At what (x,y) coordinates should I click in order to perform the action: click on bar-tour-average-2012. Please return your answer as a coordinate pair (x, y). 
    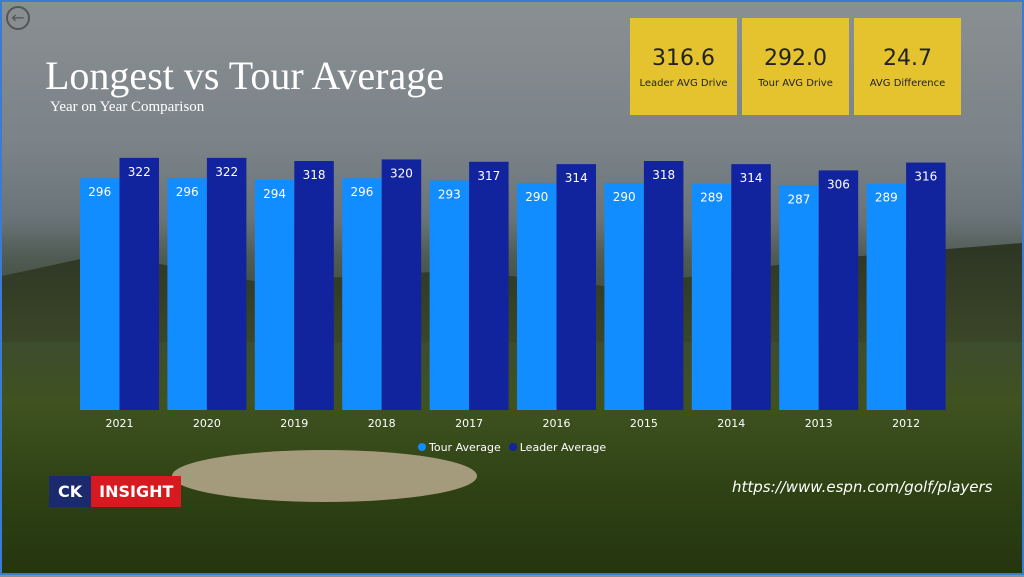
    Looking at the image, I should click on (886, 296).